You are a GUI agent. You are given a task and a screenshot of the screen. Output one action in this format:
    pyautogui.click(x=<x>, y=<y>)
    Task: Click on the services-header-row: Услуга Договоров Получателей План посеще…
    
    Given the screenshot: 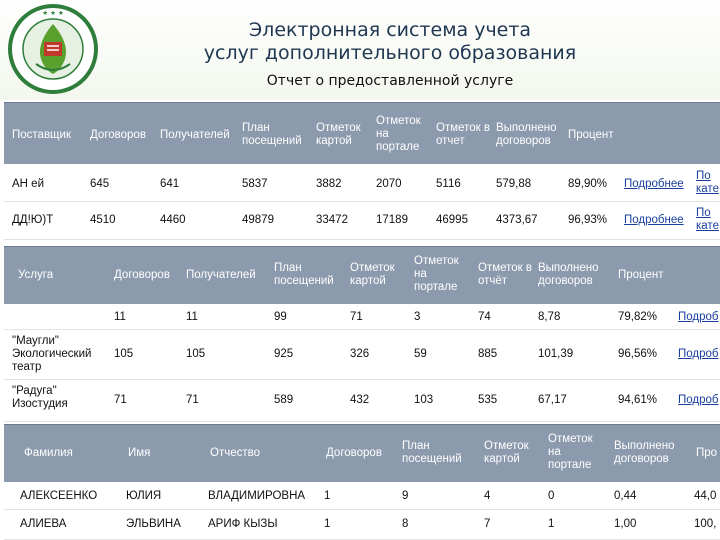 What is the action you would take?
    pyautogui.click(x=362, y=275)
    